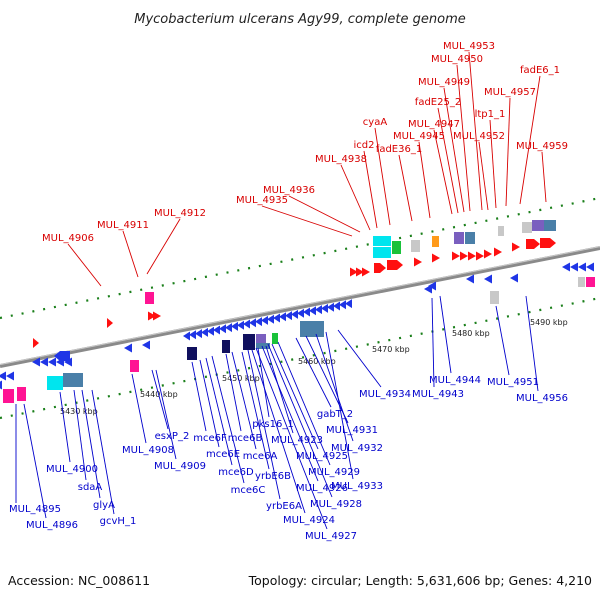 Image resolution: width=600 pixels, height=600 pixels. What do you see at coordinates (172, 436) in the screenshot?
I see `reverse-gene-label: esxP_2` at bounding box center [172, 436].